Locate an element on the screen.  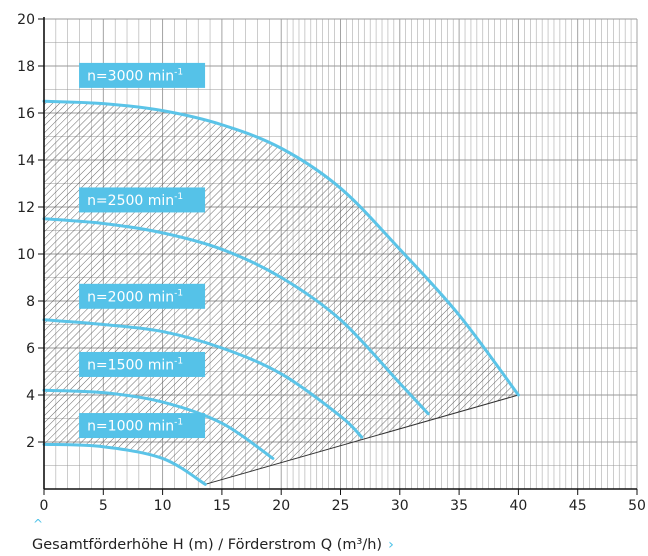
curve-label: n=2500 min-1 is located at coordinates (135, 200).